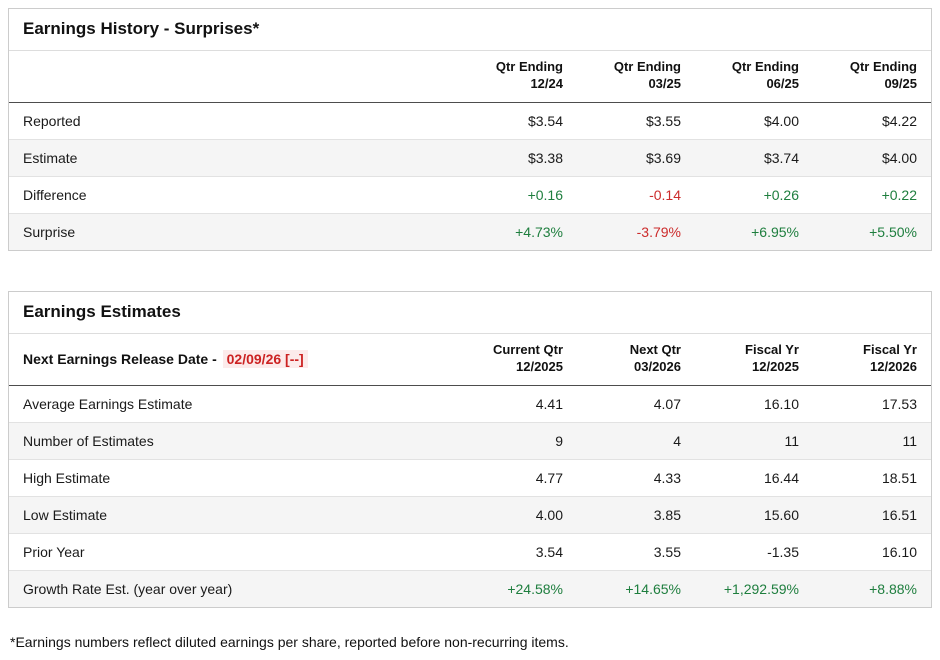 The width and height of the screenshot is (940, 660). What do you see at coordinates (470, 313) in the screenshot?
I see `earnings-estimates-title: Earnings Estimates` at bounding box center [470, 313].